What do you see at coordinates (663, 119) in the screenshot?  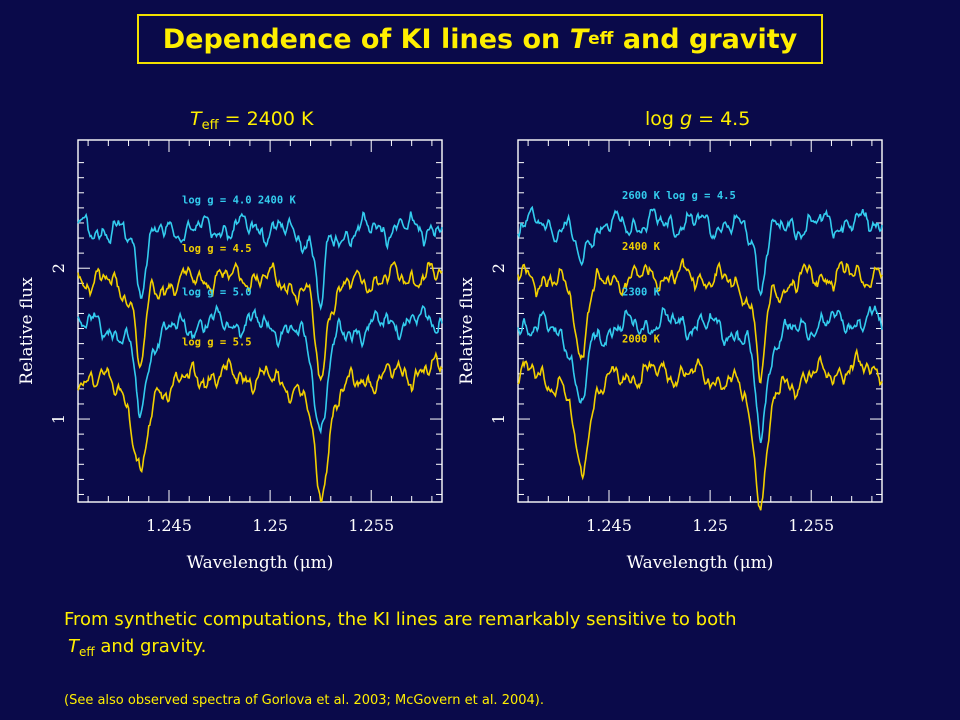 I see `right-header-prefix: log` at bounding box center [663, 119].